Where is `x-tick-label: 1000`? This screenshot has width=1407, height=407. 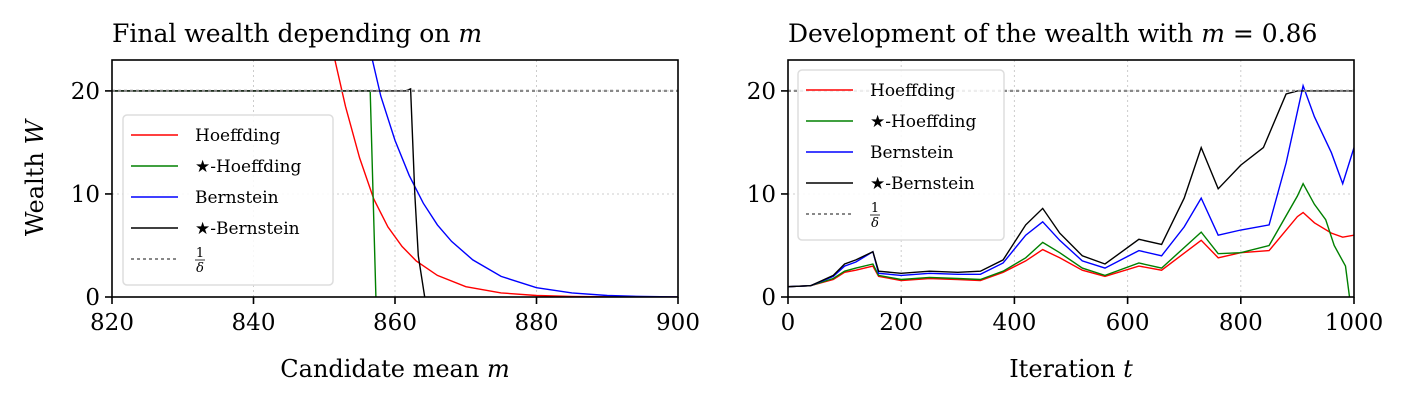 x-tick-label: 1000 is located at coordinates (1354, 323).